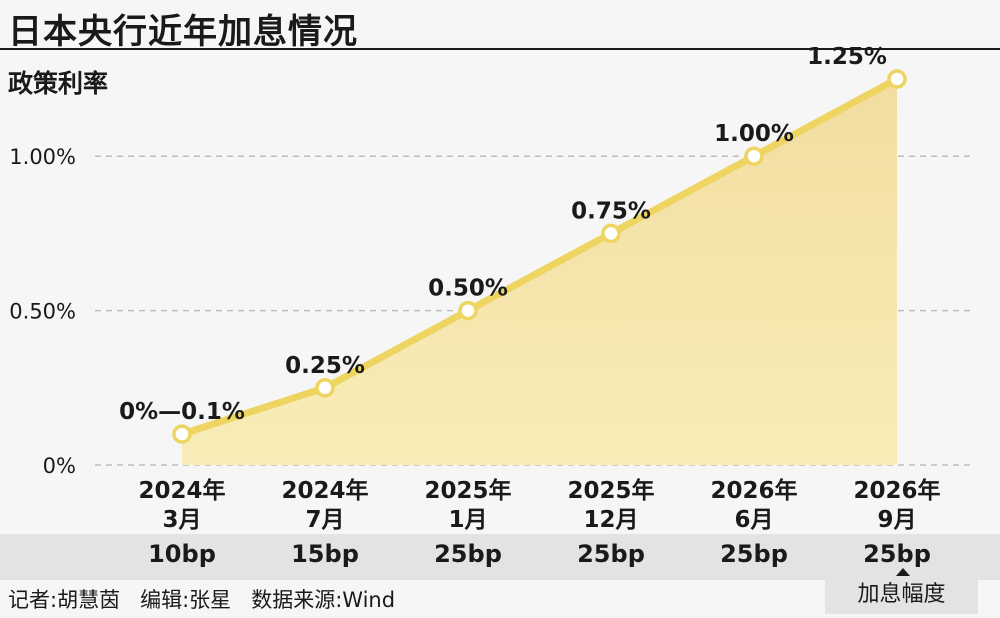  I want to click on x-tick-month: 9月, so click(896, 520).